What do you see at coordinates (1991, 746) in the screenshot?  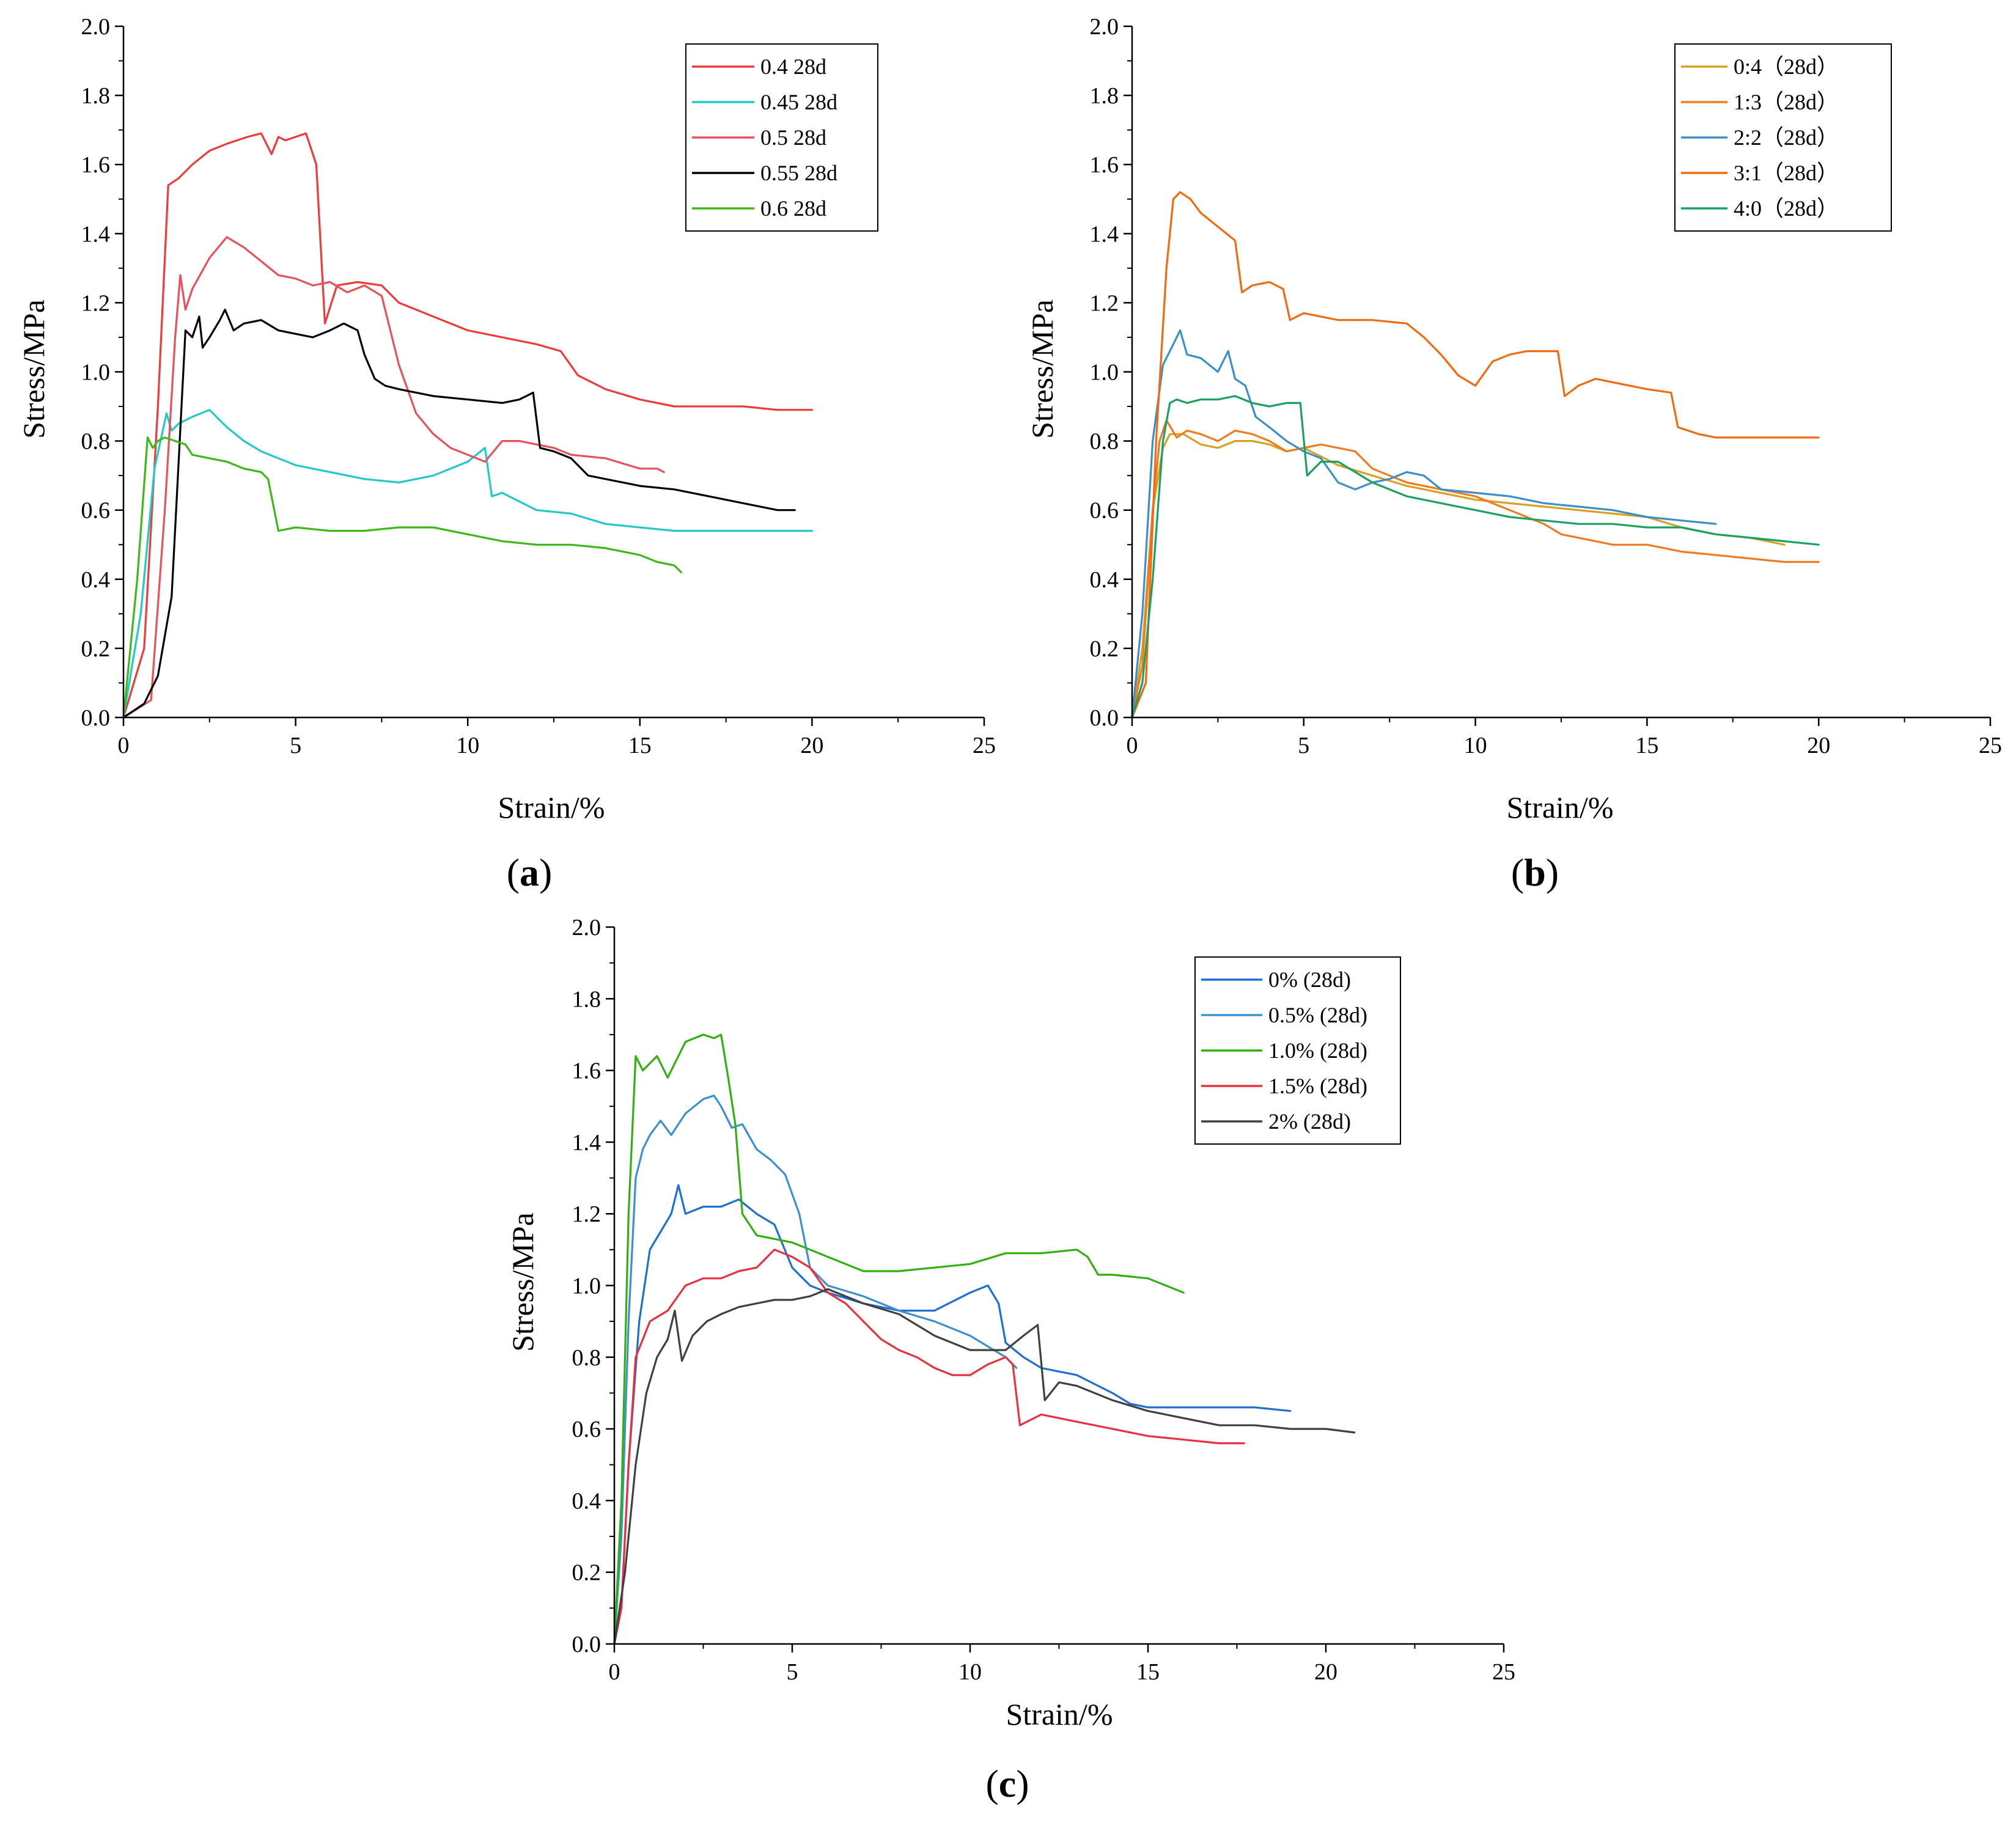 I see `x-tick-label-b-5: 25` at bounding box center [1991, 746].